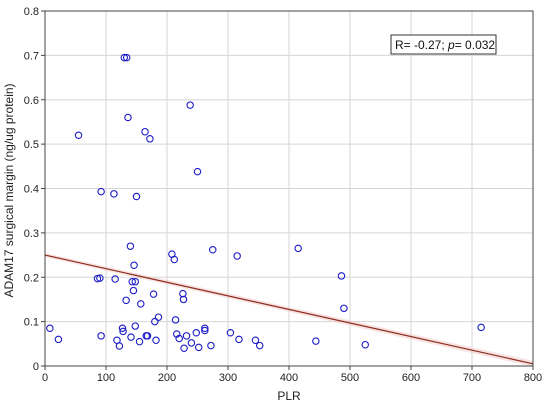  What do you see at coordinates (106, 378) in the screenshot?
I see `x-tick-label: 100` at bounding box center [106, 378].